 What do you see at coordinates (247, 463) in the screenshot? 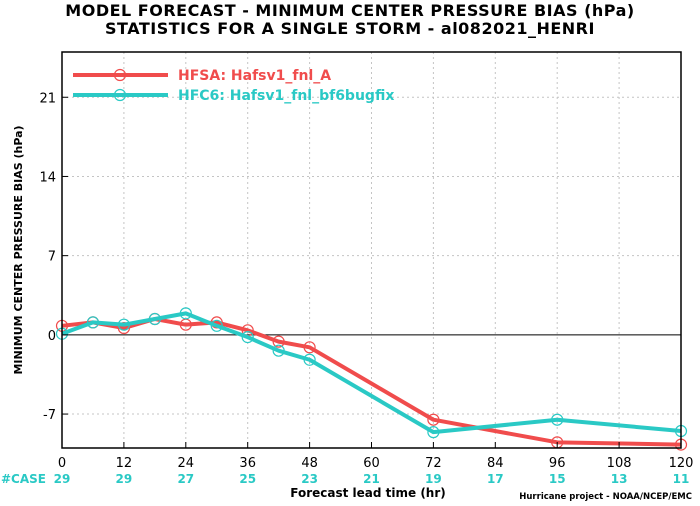
I see `x-tick-label: 36` at bounding box center [247, 463].